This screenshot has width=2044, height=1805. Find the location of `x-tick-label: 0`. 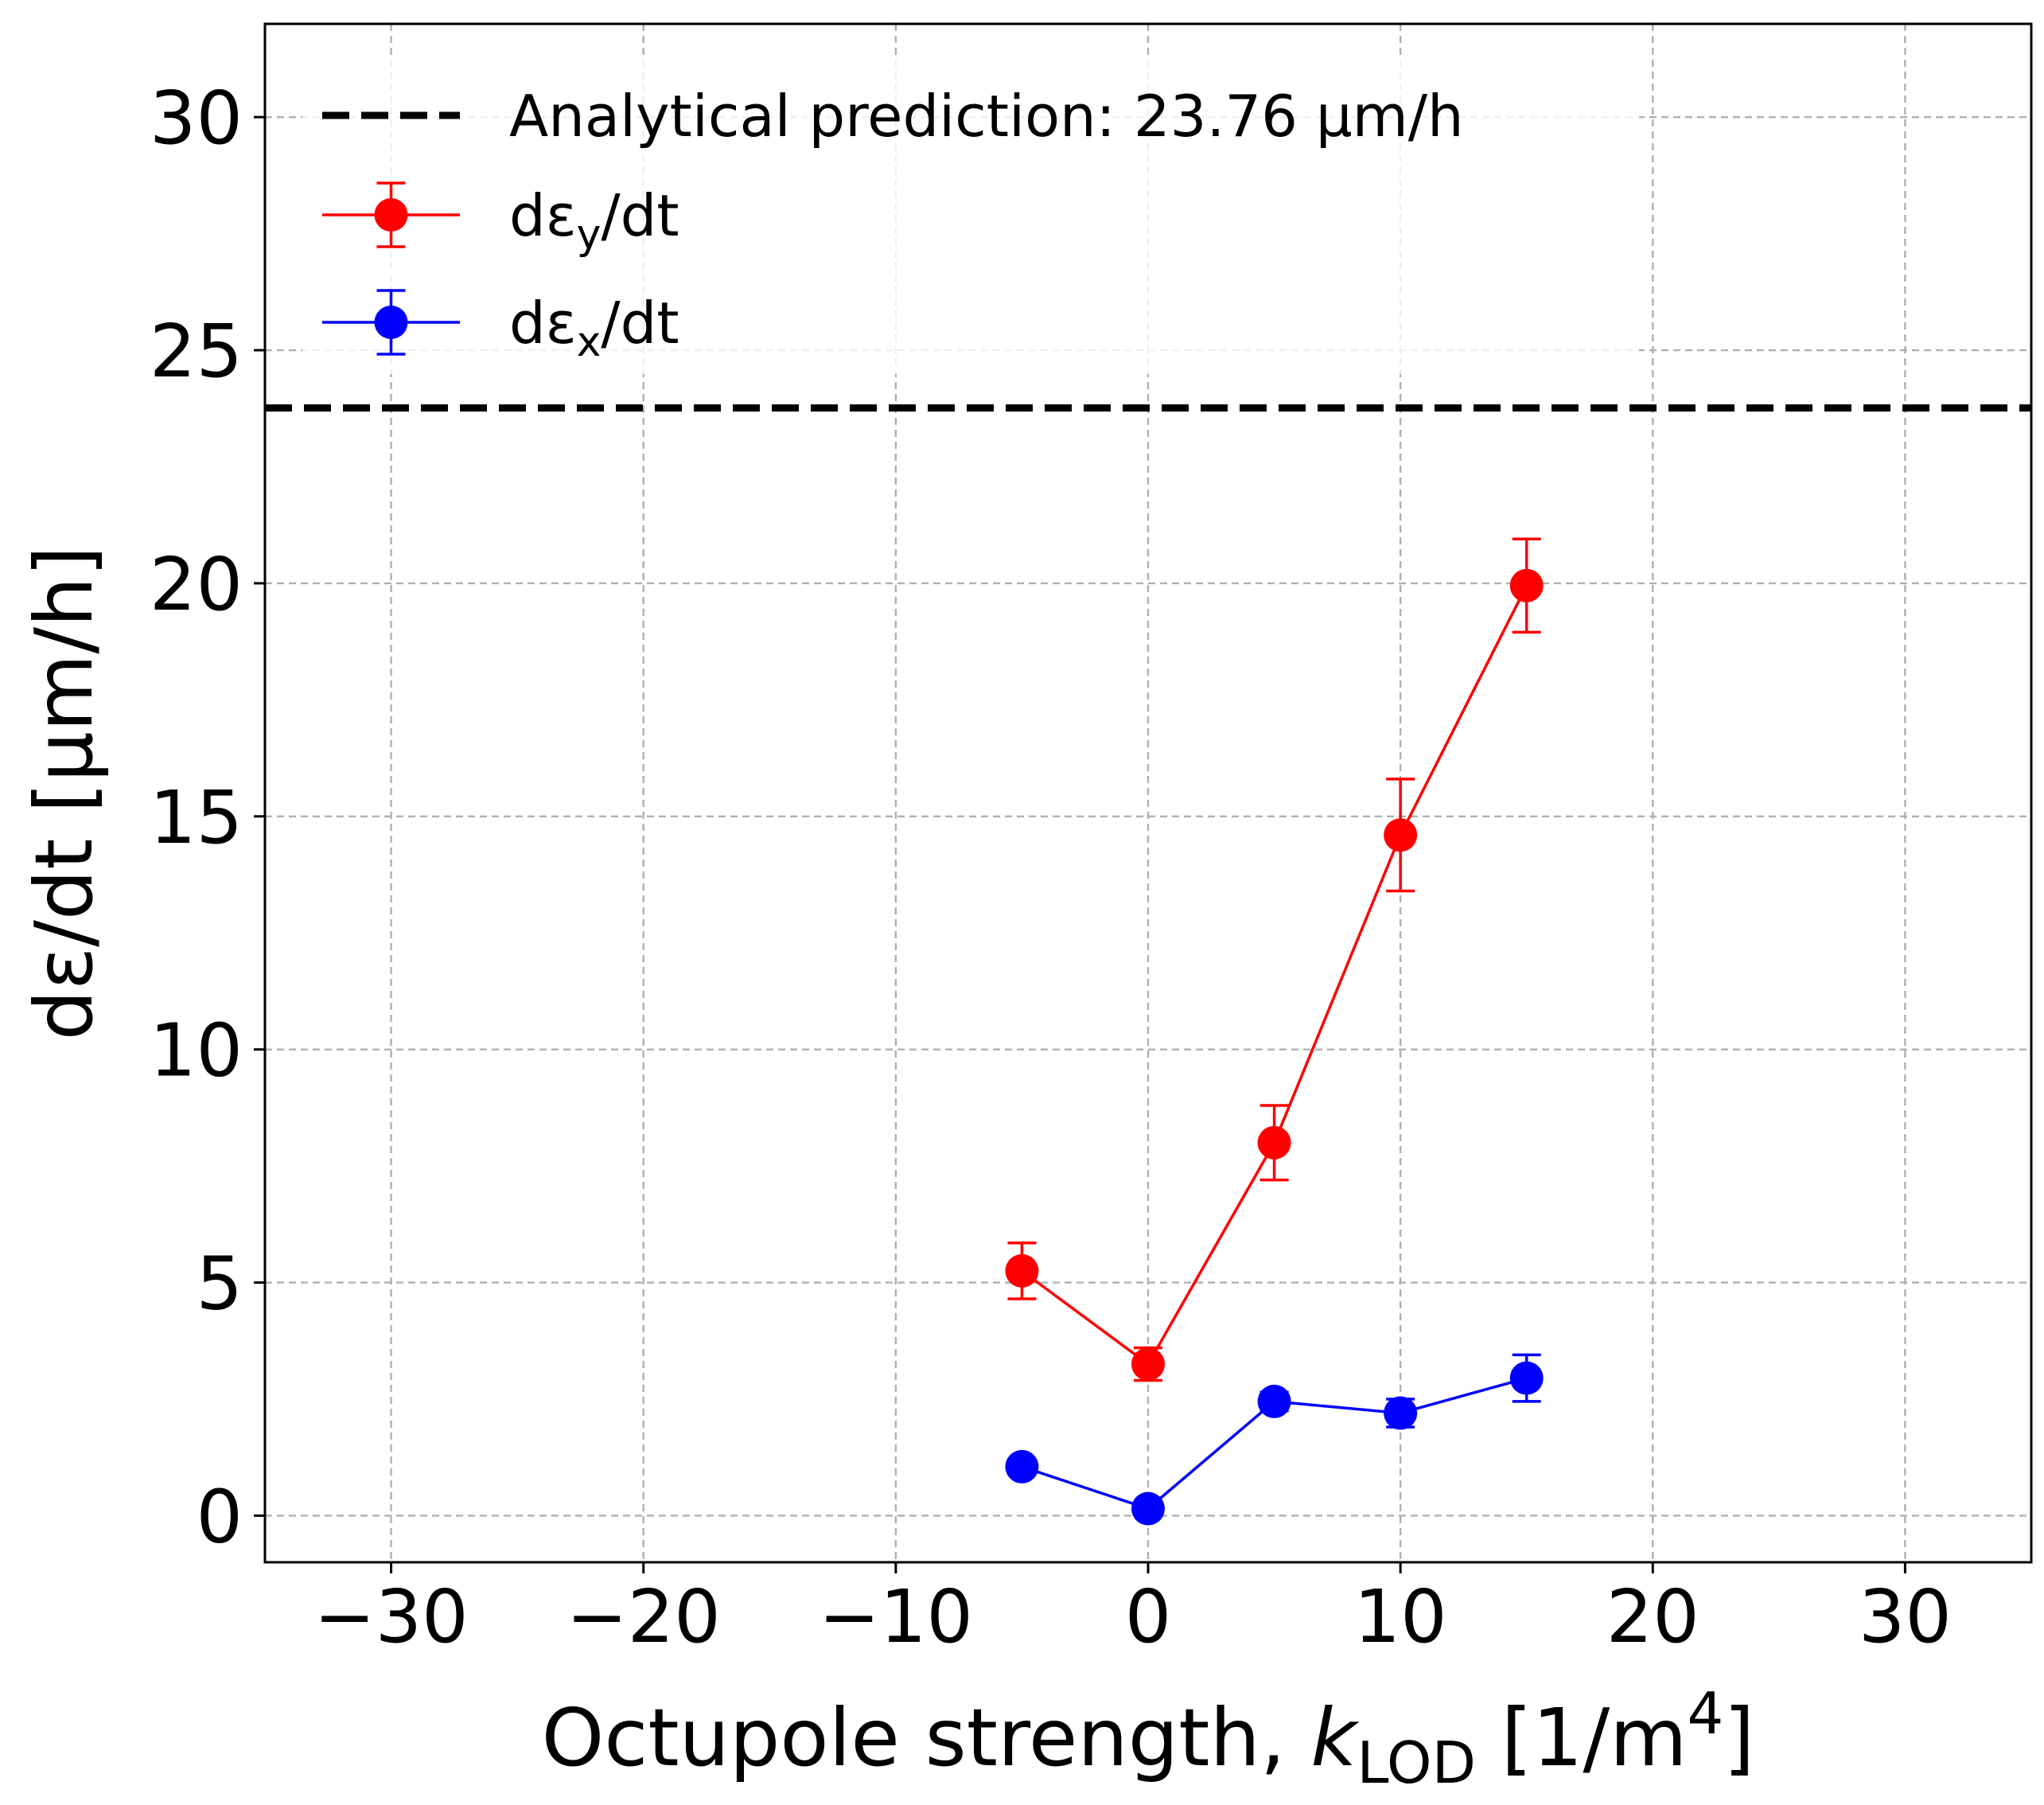

x-tick-label: 0 is located at coordinates (1148, 1617).